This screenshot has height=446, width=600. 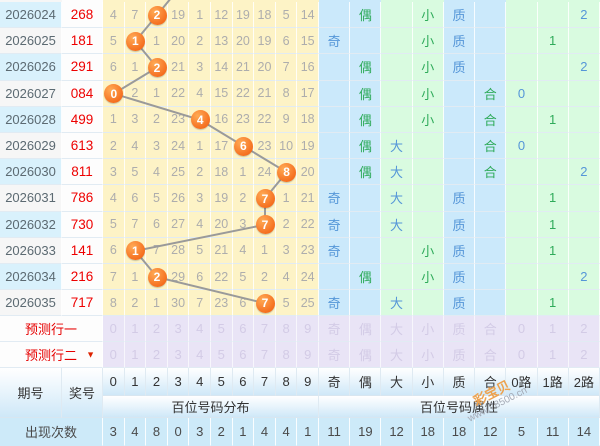 I want to click on digit-count-cell: 4, so click(x=265, y=432).